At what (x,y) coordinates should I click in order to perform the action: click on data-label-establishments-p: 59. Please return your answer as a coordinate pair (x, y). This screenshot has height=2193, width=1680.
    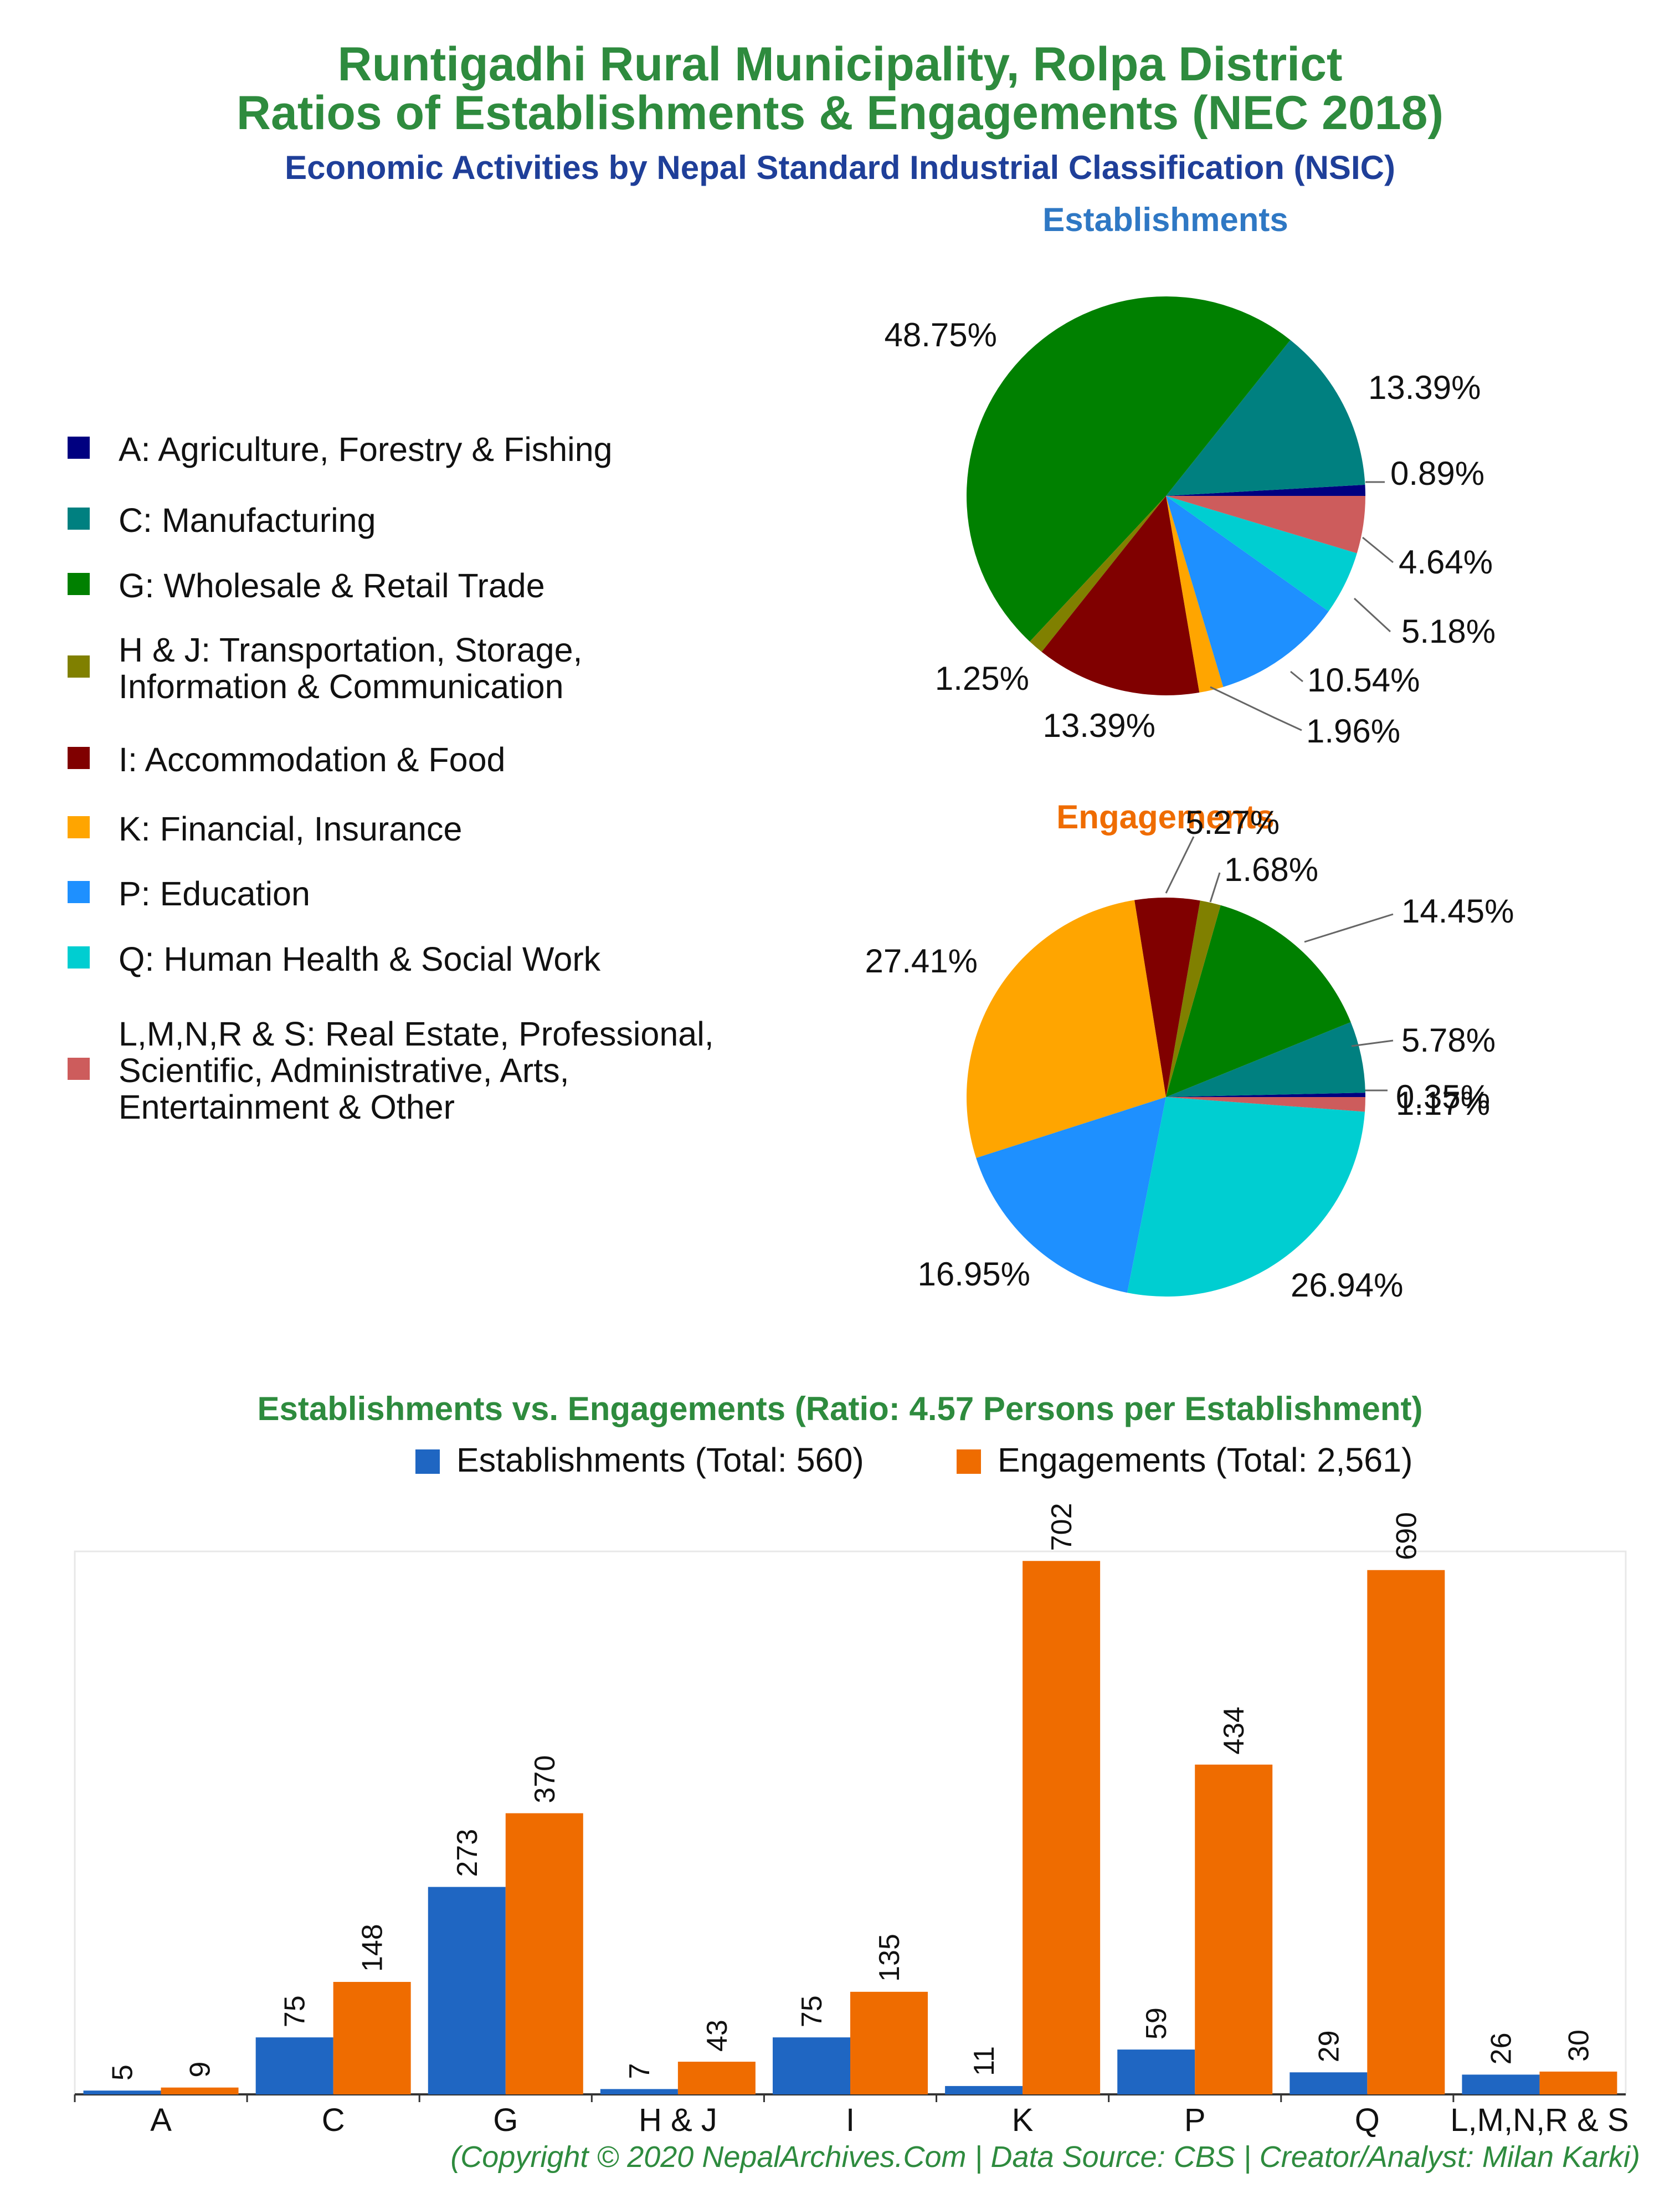
    Looking at the image, I should click on (1156, 2023).